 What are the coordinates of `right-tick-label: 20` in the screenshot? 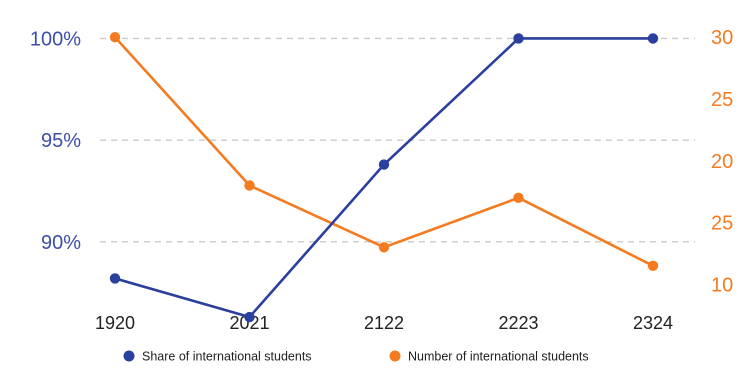 It's located at (722, 162).